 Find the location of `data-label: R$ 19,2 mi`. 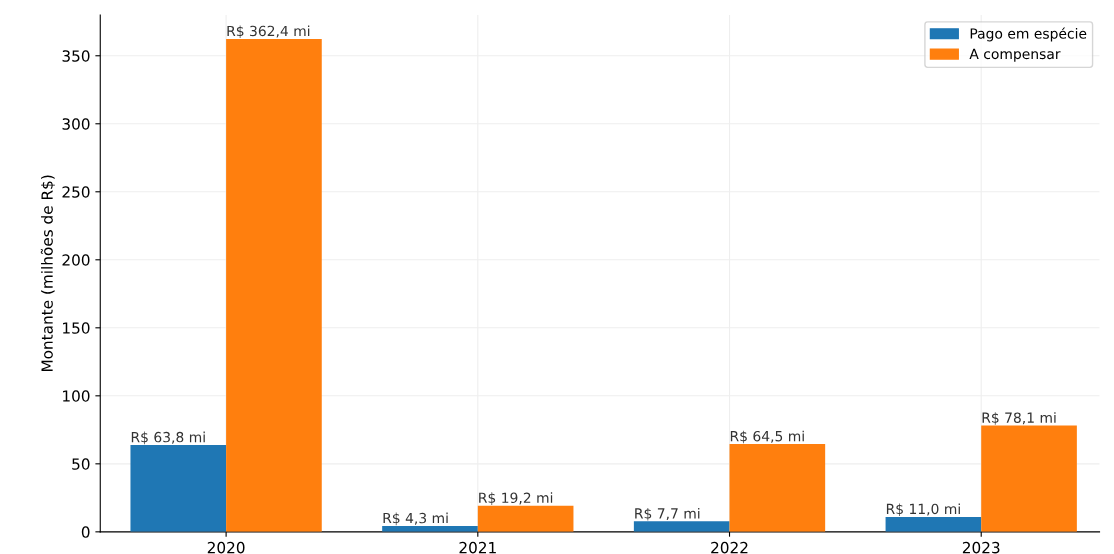

data-label: R$ 19,2 mi is located at coordinates (516, 498).